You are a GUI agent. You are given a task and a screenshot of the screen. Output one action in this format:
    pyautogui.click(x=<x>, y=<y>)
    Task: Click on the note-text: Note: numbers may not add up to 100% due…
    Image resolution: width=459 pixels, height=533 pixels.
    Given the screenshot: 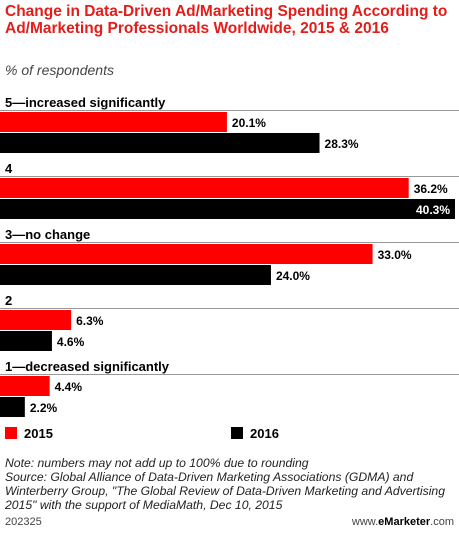 What is the action you would take?
    pyautogui.click(x=157, y=463)
    